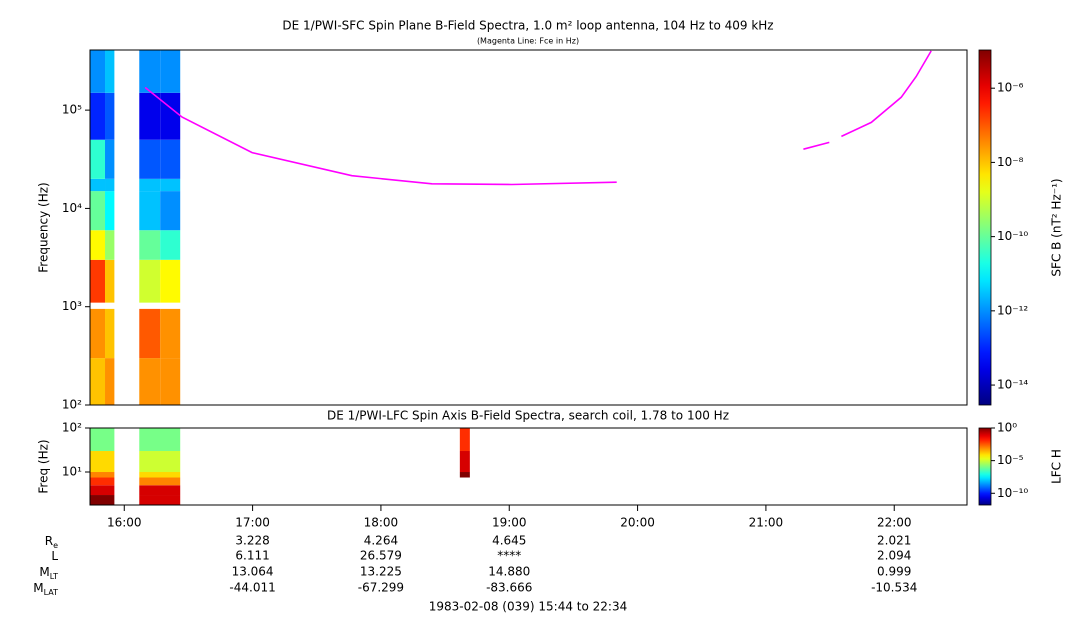 The width and height of the screenshot is (1083, 620). What do you see at coordinates (252, 523) in the screenshot?
I see `x-tick-label: 17:00` at bounding box center [252, 523].